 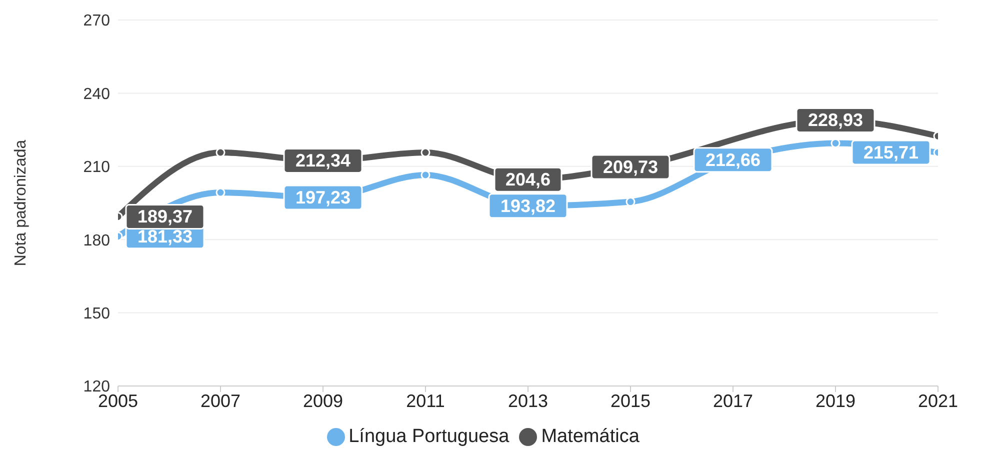 What do you see at coordinates (323, 160) in the screenshot?
I see `data-label: 212,34` at bounding box center [323, 160].